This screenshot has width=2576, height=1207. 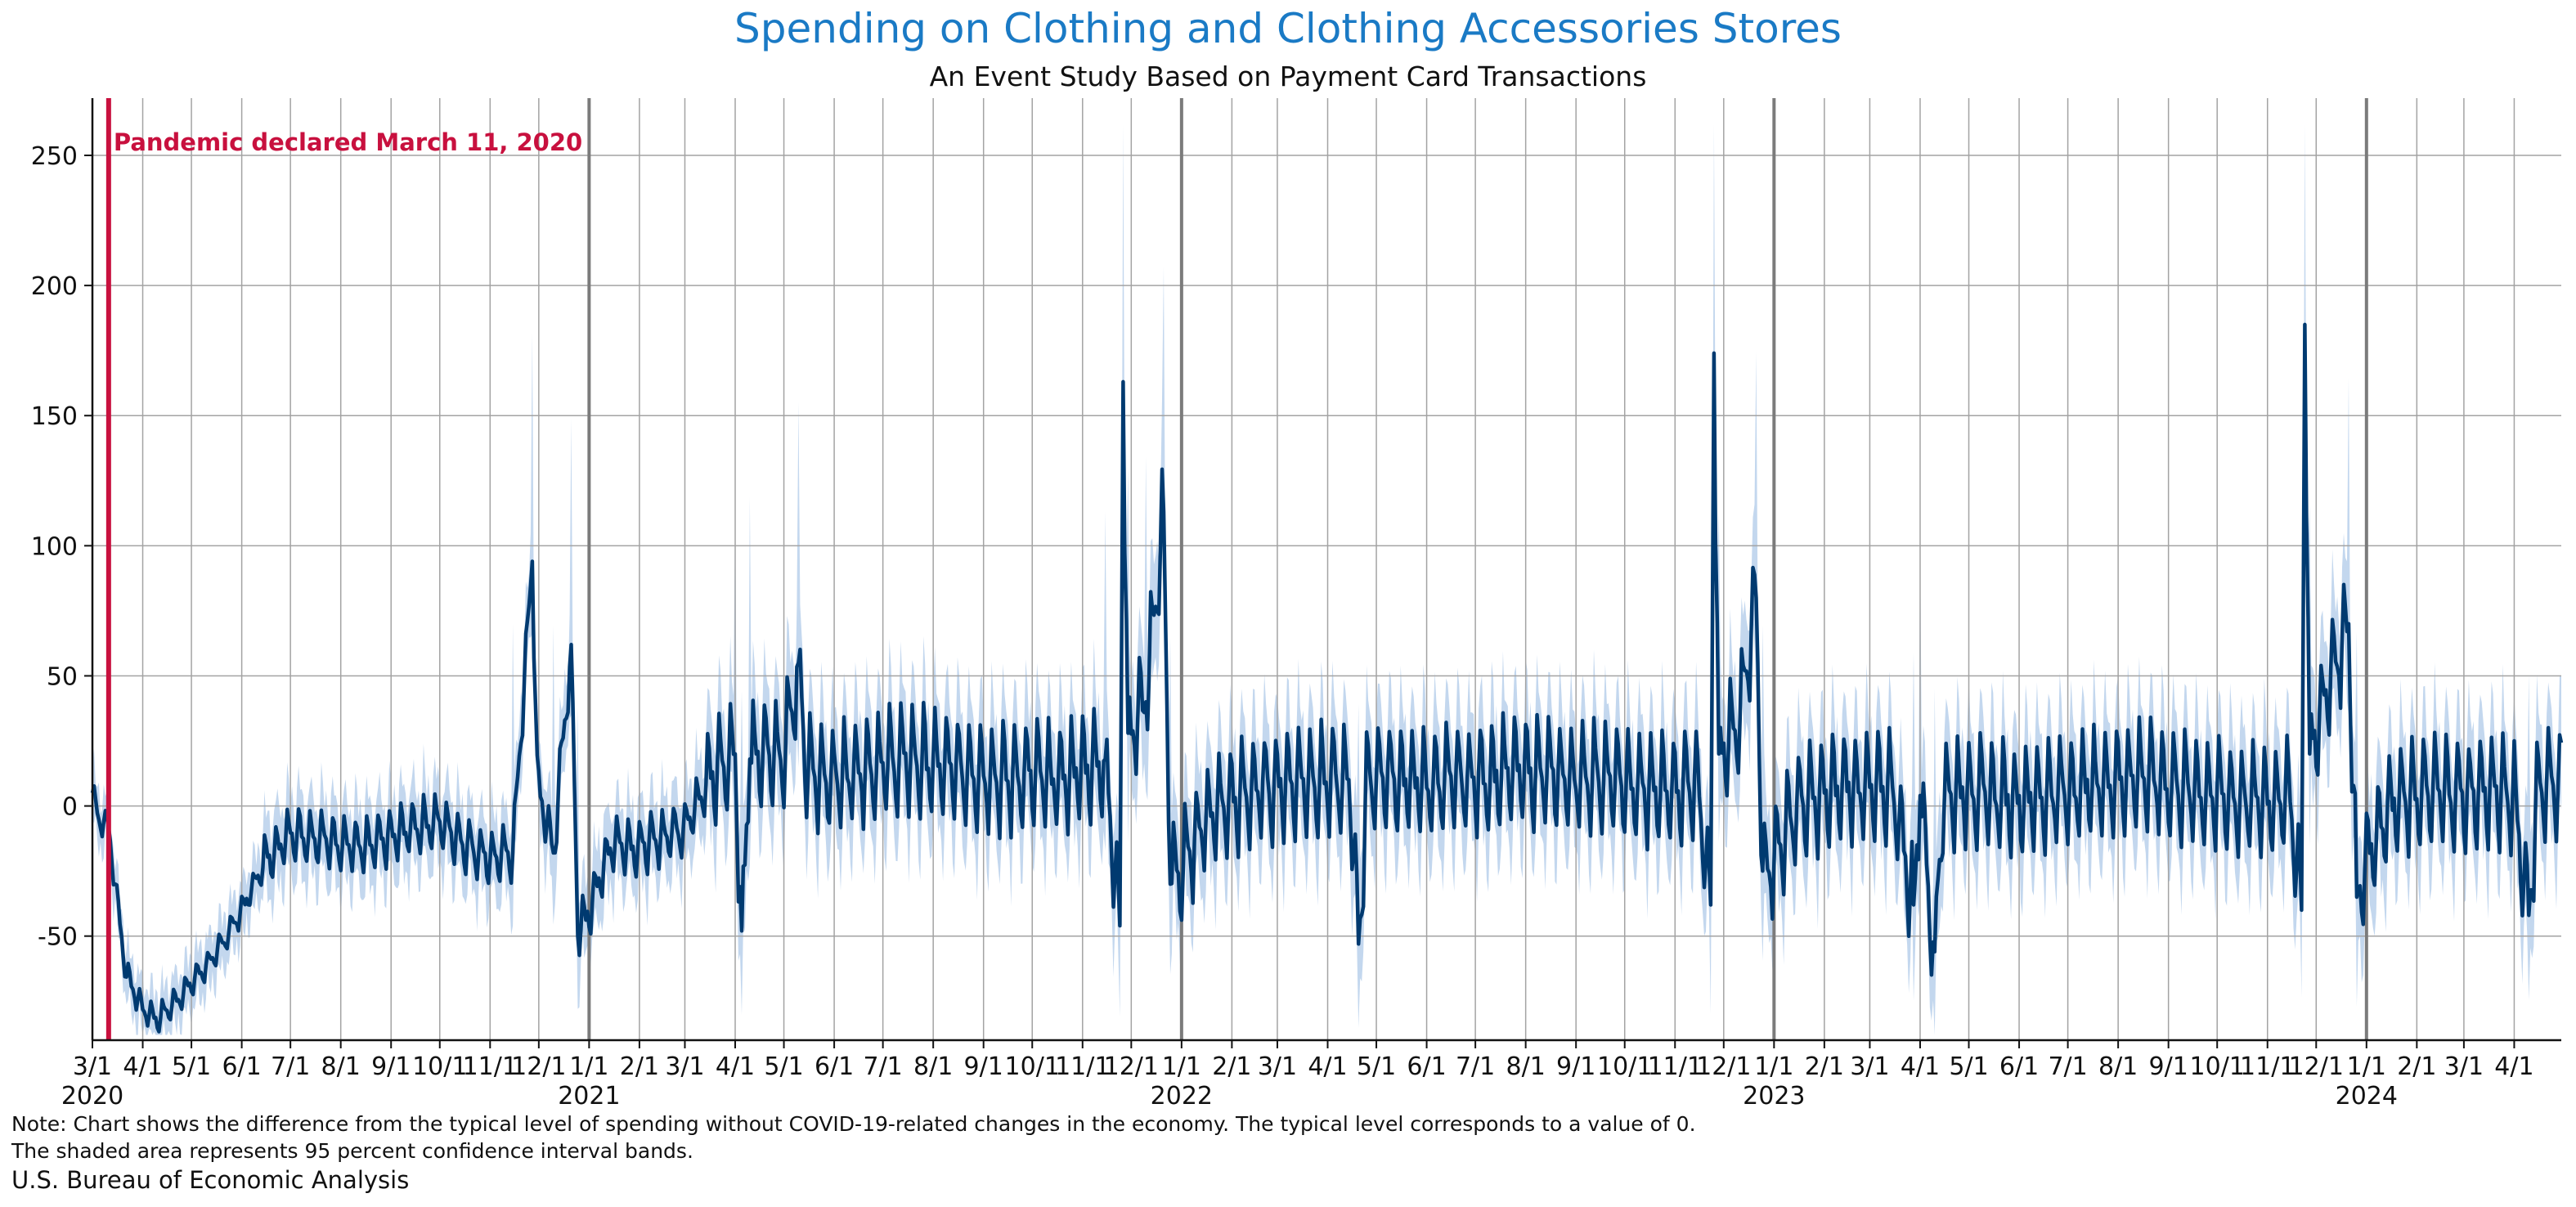 I want to click on y-tick-label: 250, so click(x=55, y=156).